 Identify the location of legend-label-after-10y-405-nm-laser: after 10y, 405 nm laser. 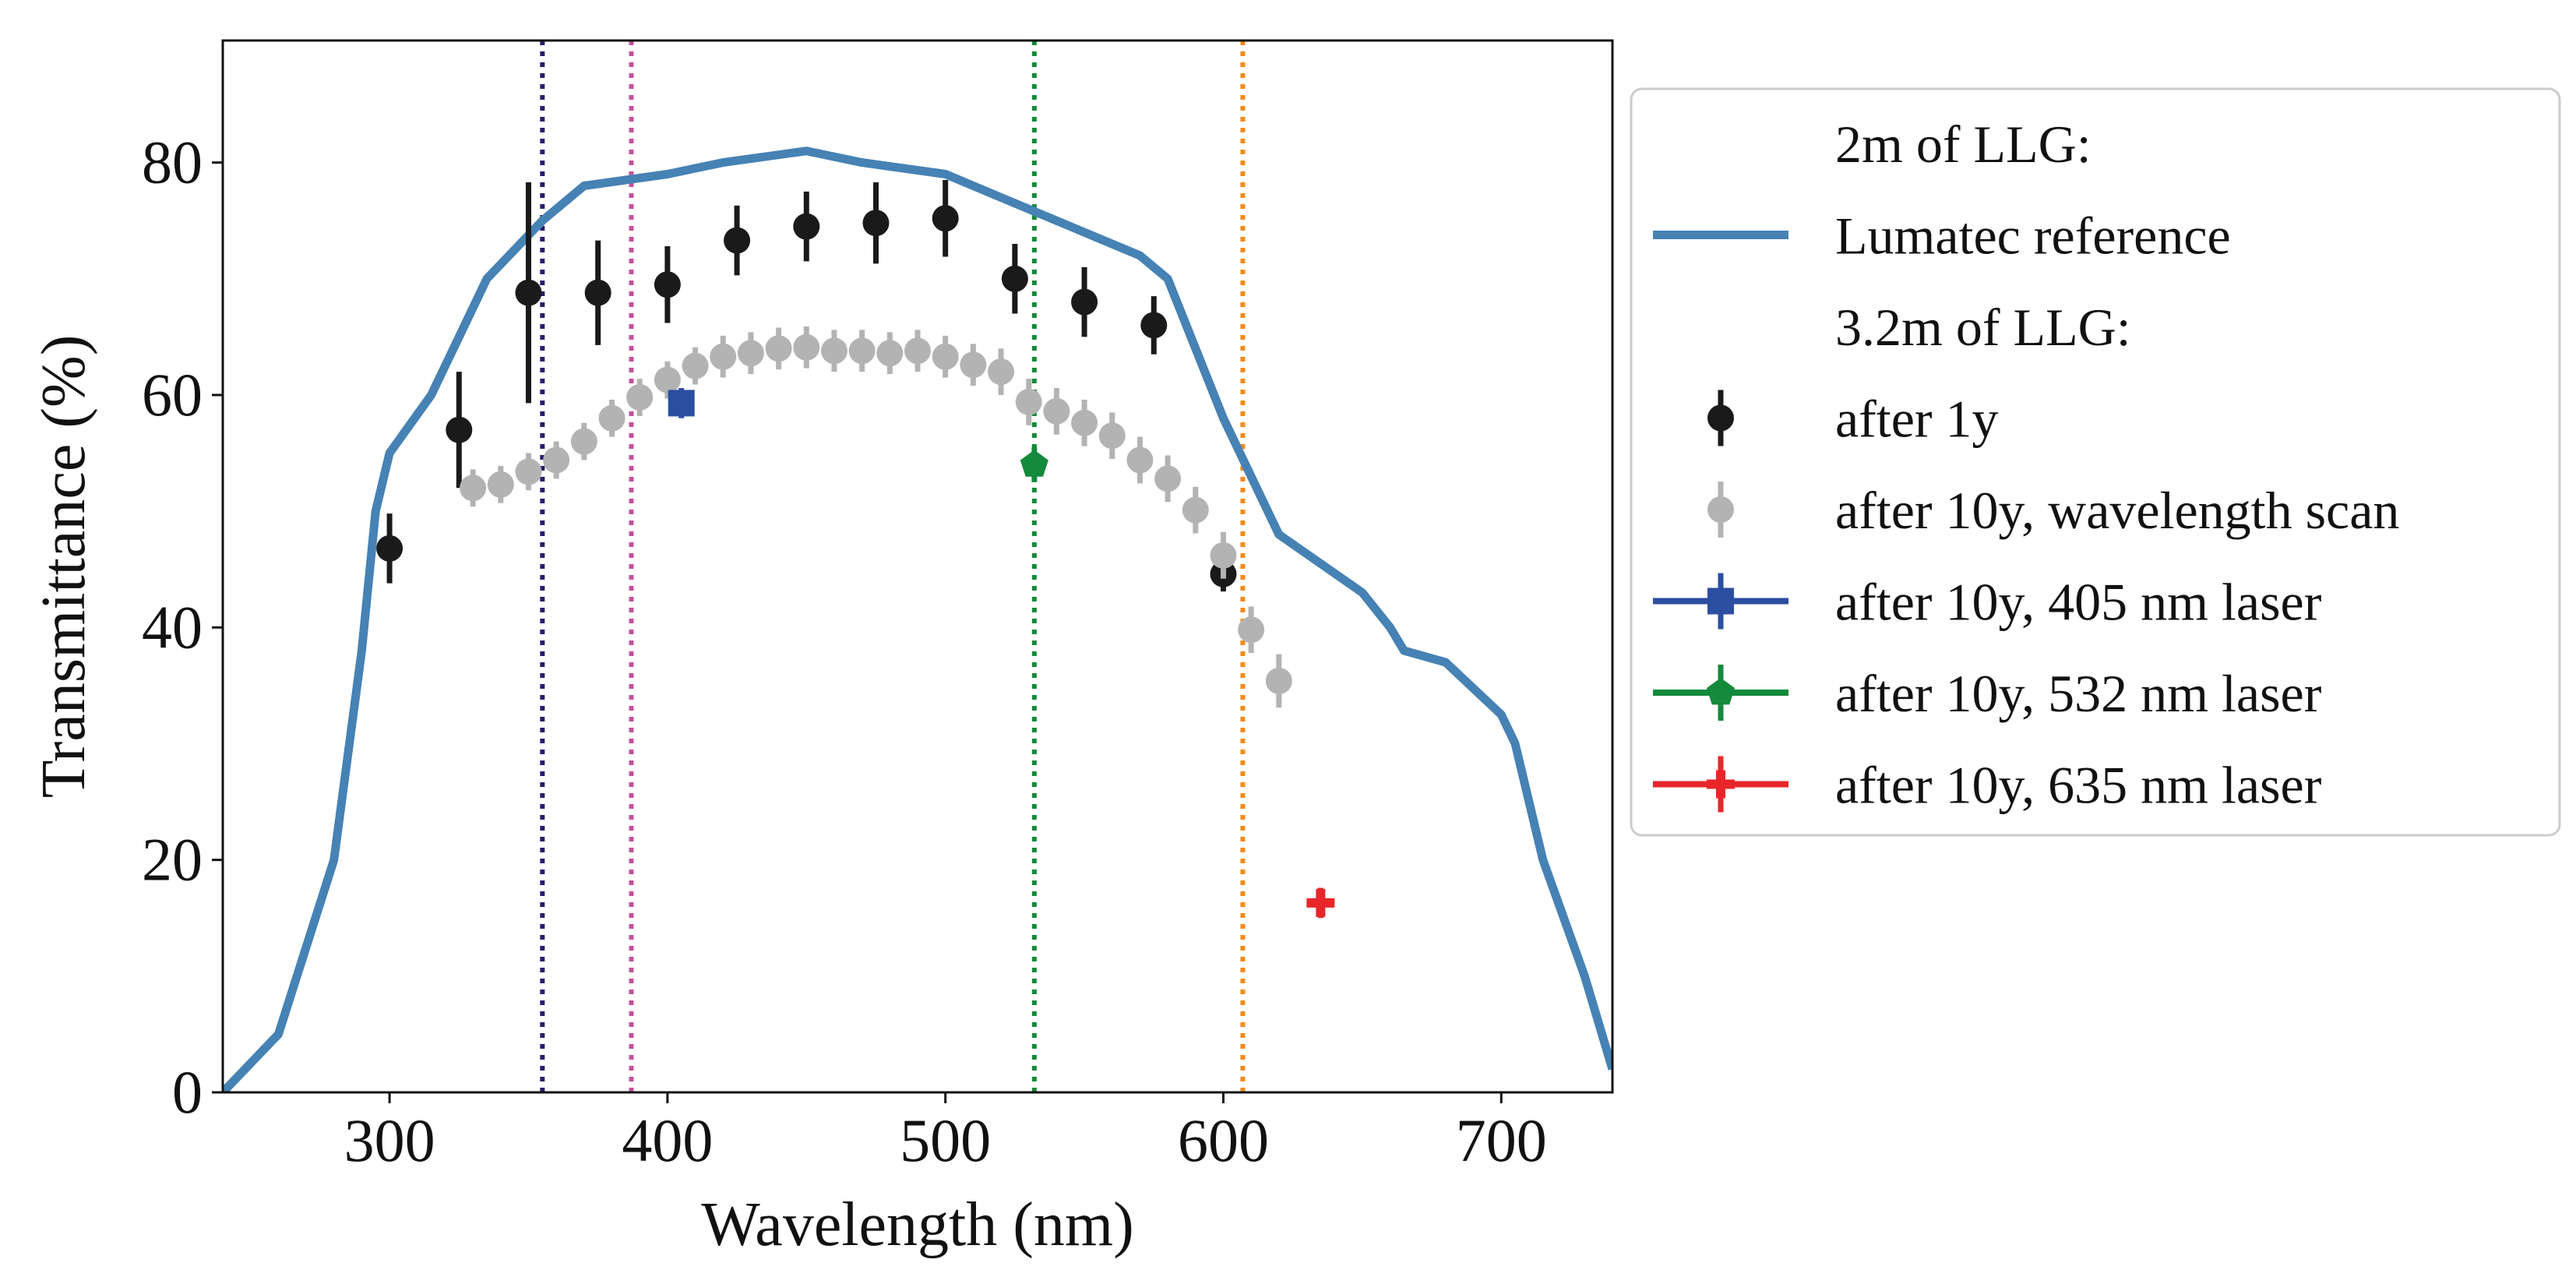
(2078, 602).